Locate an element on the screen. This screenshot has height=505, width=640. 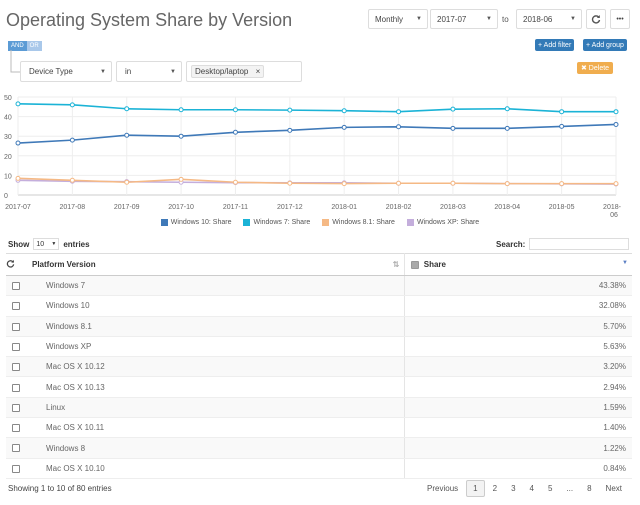
table-row: Windows 8.1 5.70% is located at coordinates (319, 326).